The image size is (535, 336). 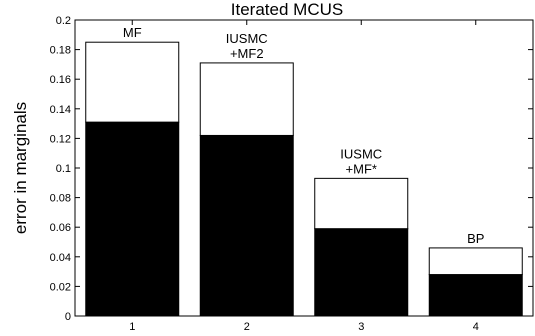 I want to click on y-tick-label: 0.18, so click(x=60, y=51).